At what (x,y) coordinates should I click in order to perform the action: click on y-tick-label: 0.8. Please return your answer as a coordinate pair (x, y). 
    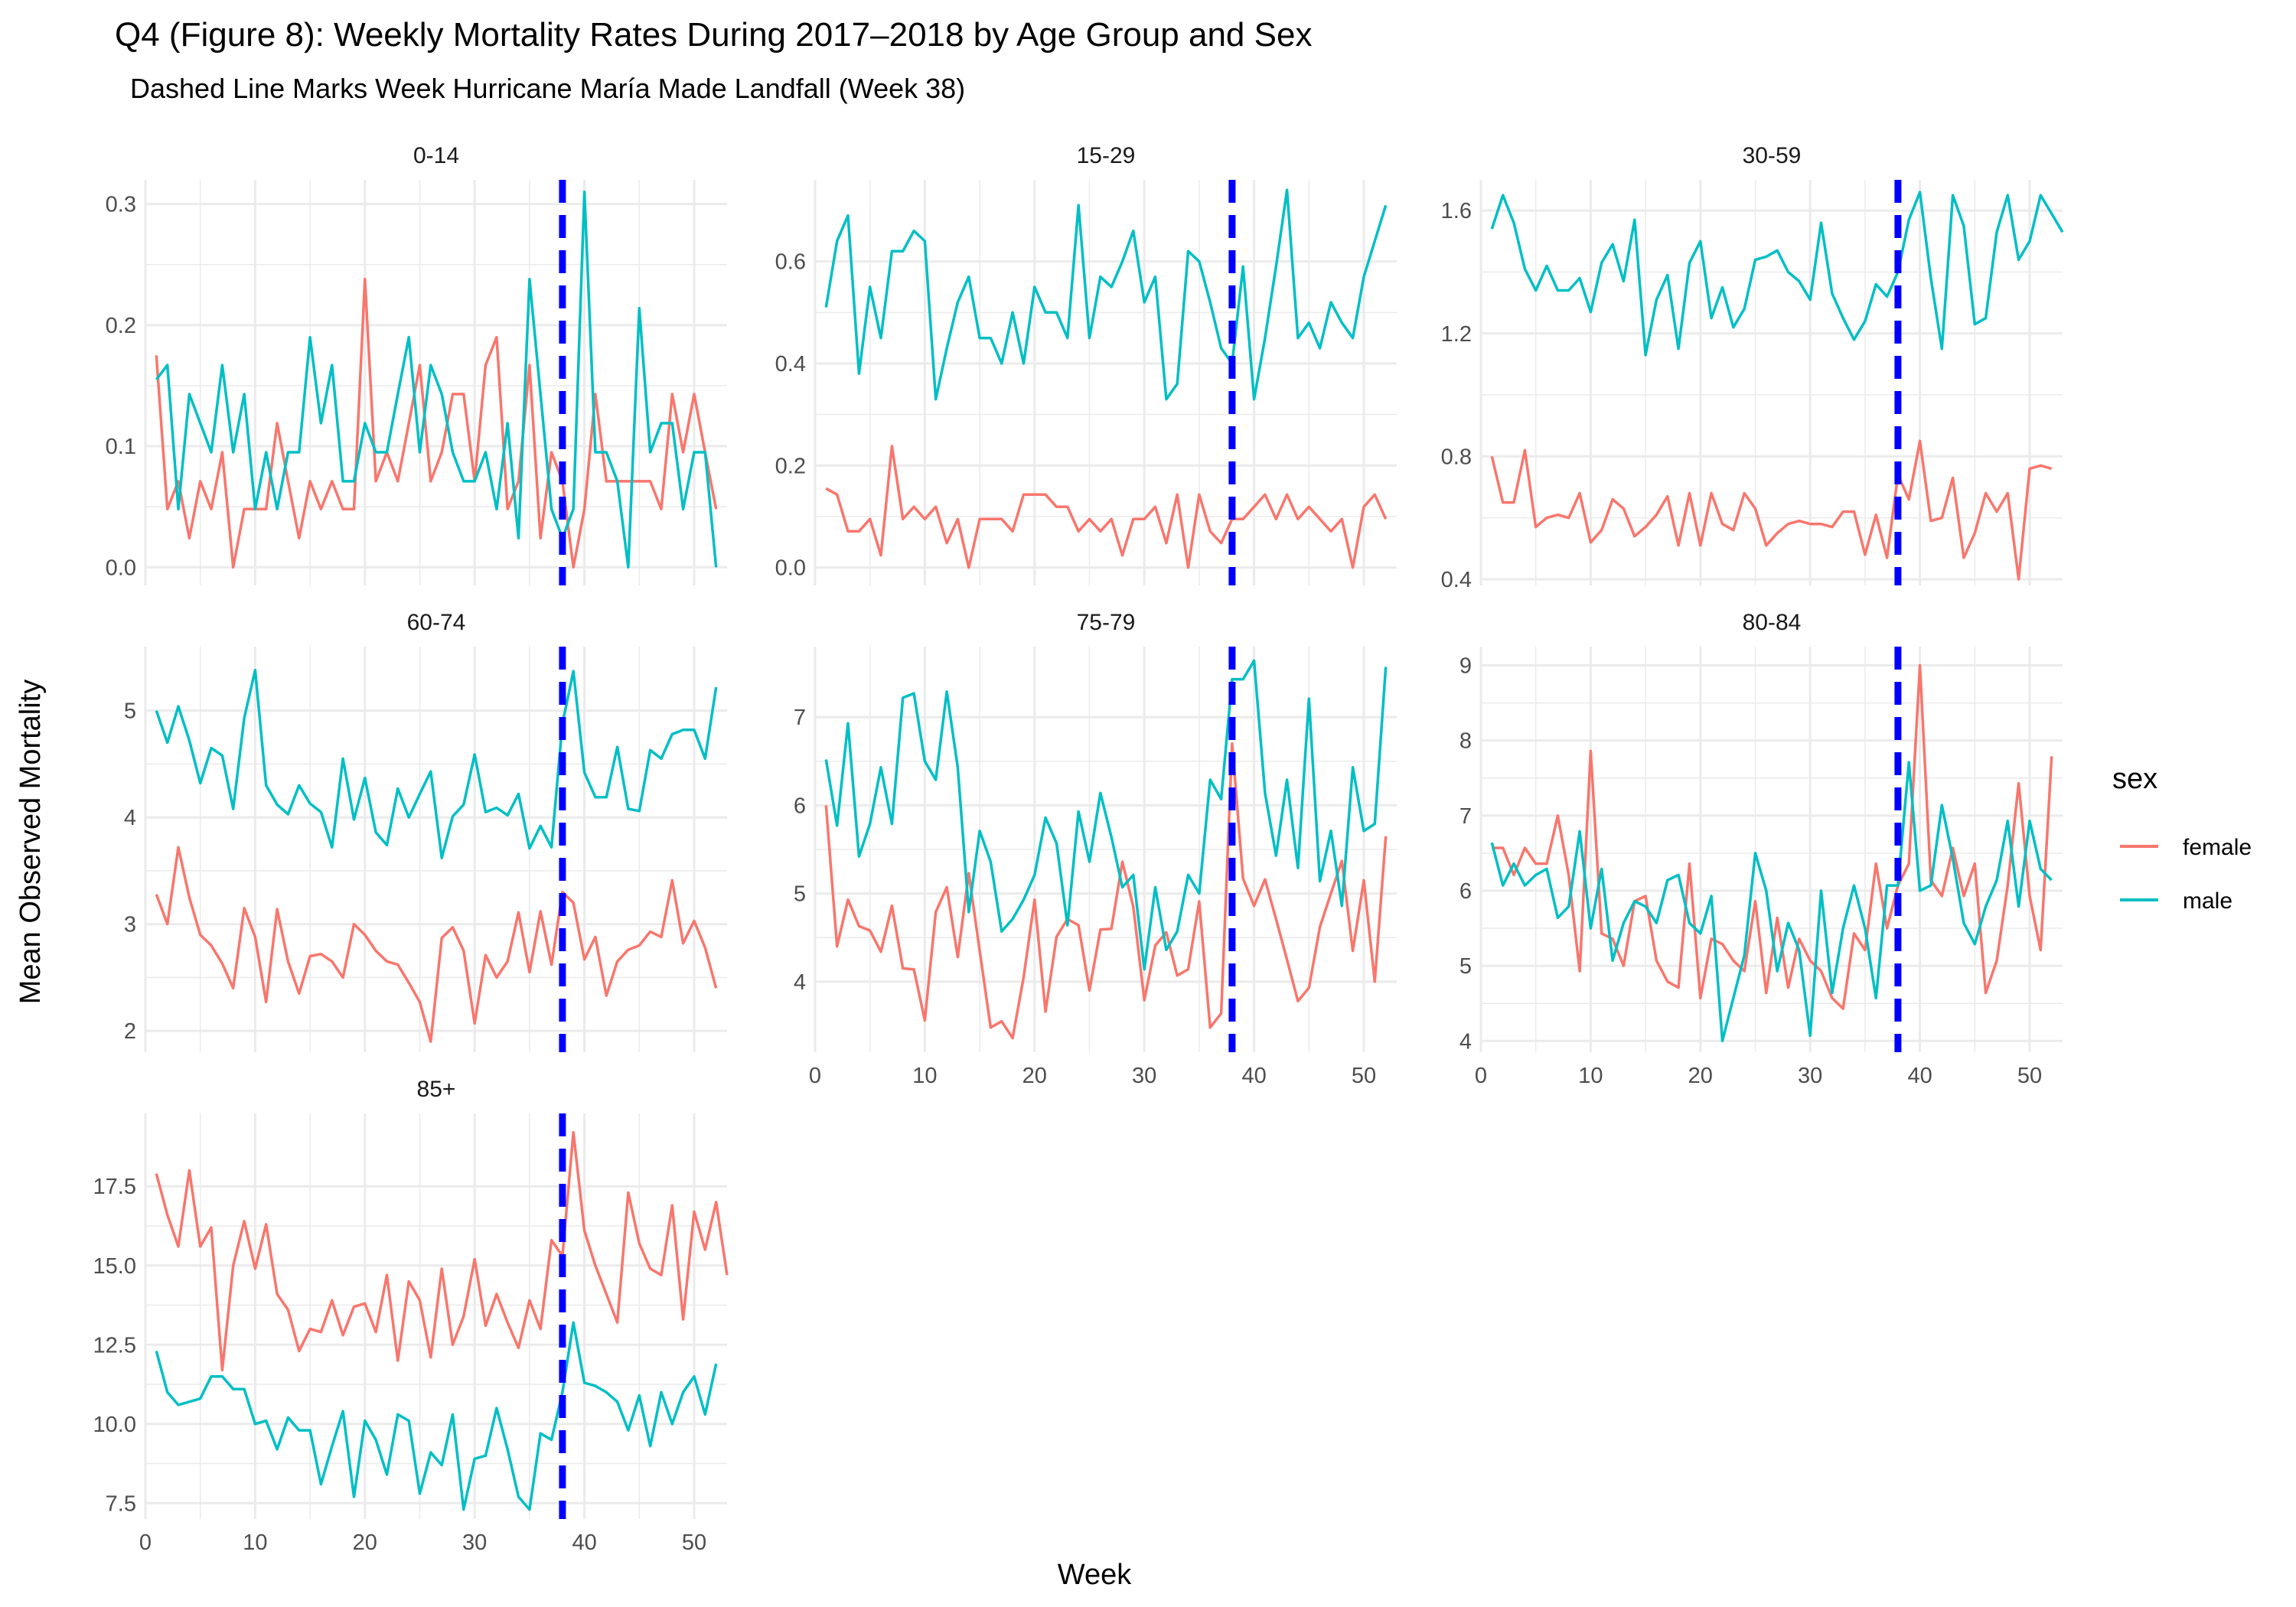
    Looking at the image, I should click on (1456, 457).